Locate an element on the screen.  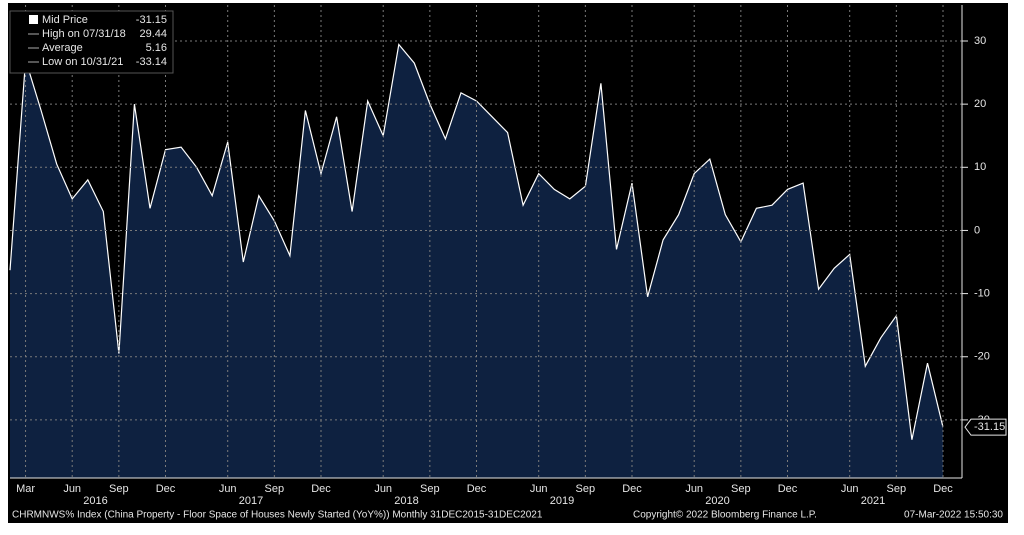
footer-copyright: Copyright© 2022 Bloomberg Finance L.P. is located at coordinates (725, 515).